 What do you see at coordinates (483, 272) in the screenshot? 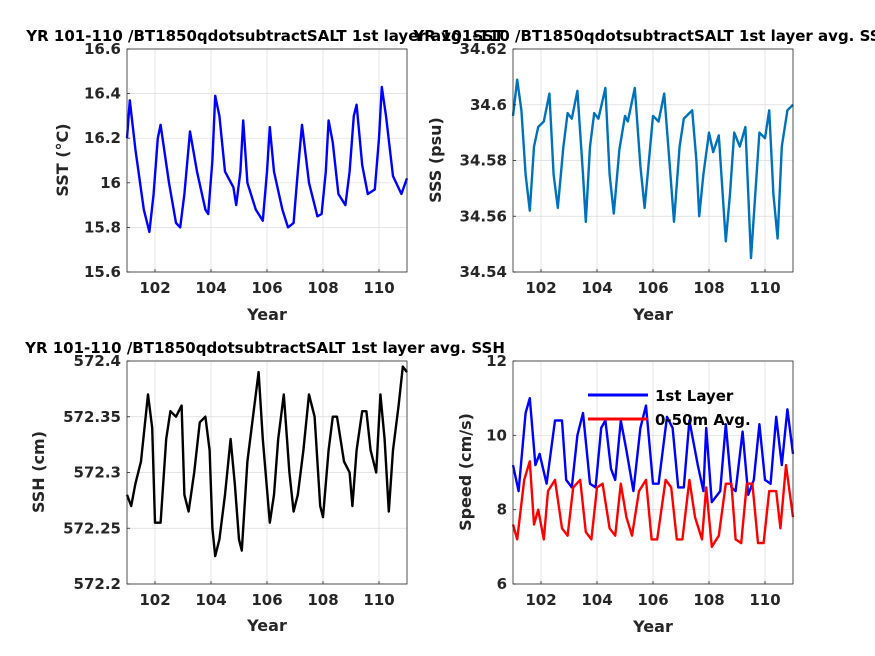
I see `y-tick-label-sss: 34.54` at bounding box center [483, 272].